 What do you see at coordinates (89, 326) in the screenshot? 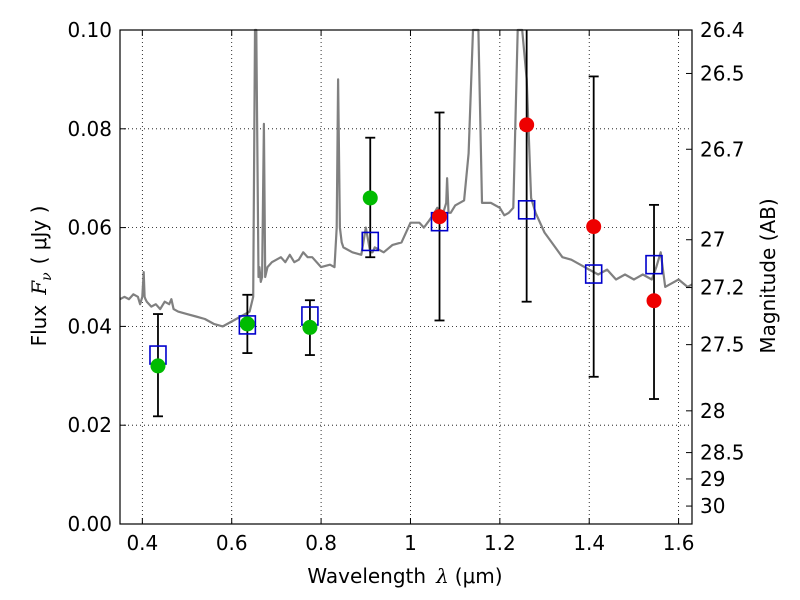
I see `y-tick-label: 0.04` at bounding box center [89, 326].